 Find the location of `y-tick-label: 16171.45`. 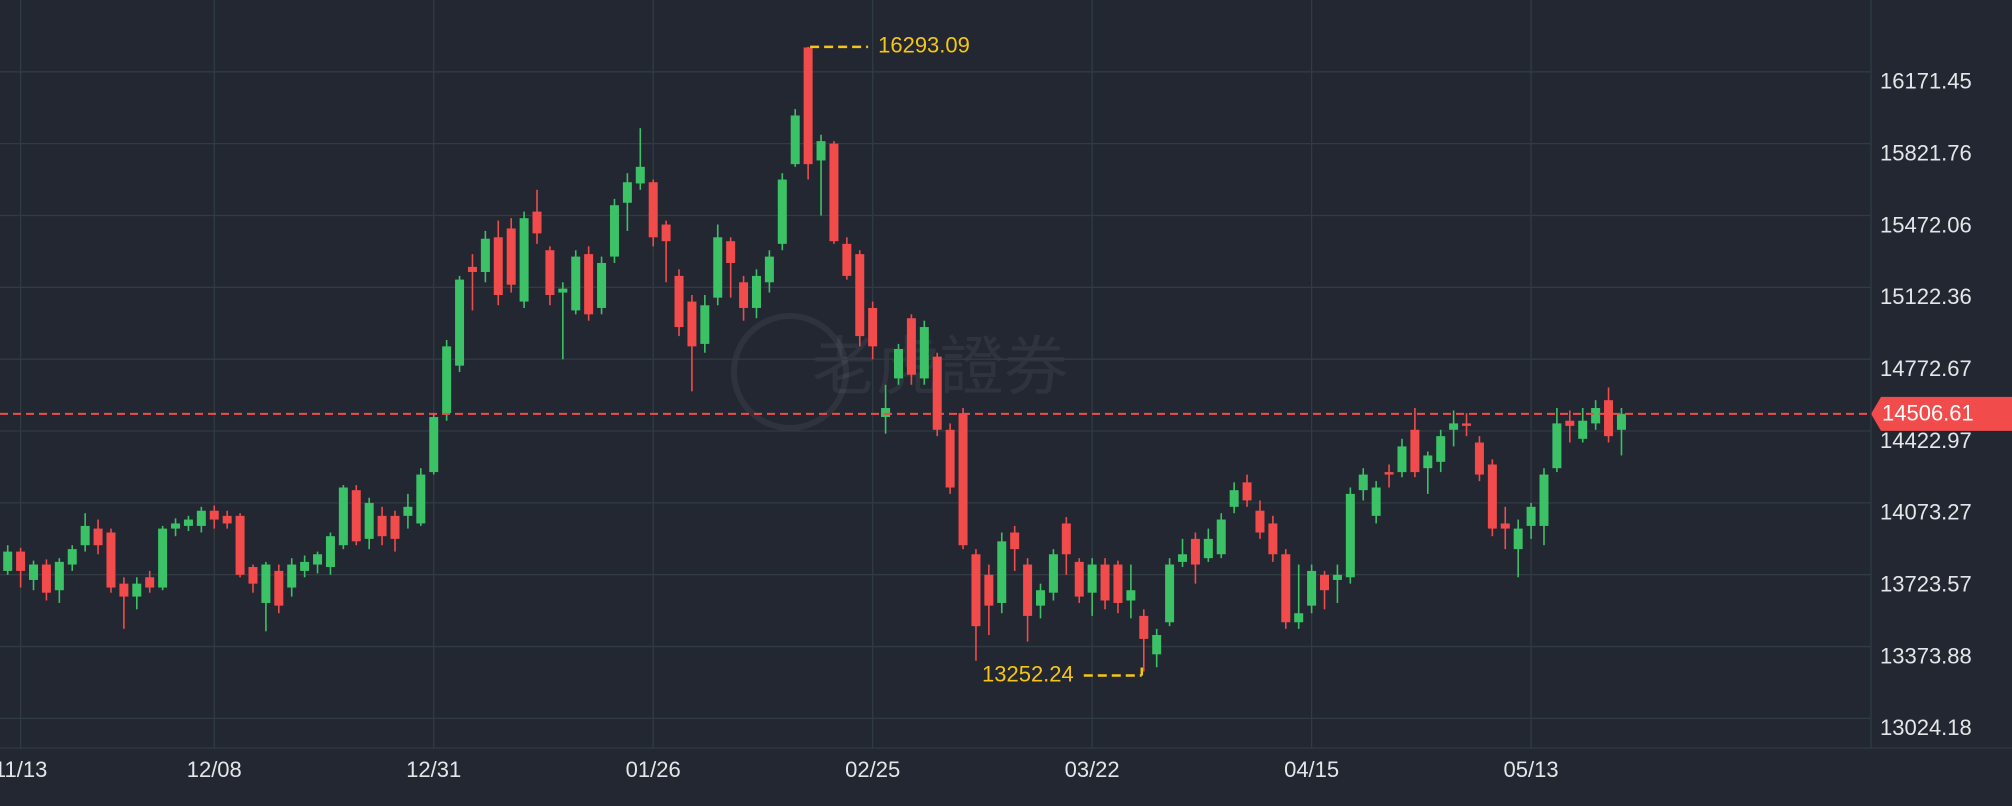

y-tick-label: 16171.45 is located at coordinates (1926, 81).